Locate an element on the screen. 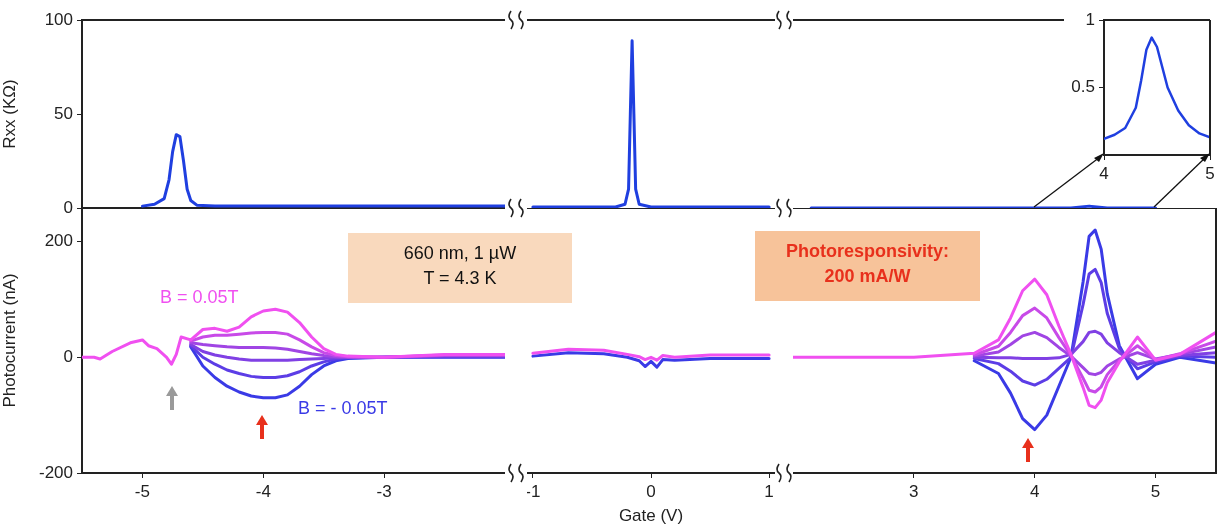  y-tick-label: -200 is located at coordinates (55, 472).